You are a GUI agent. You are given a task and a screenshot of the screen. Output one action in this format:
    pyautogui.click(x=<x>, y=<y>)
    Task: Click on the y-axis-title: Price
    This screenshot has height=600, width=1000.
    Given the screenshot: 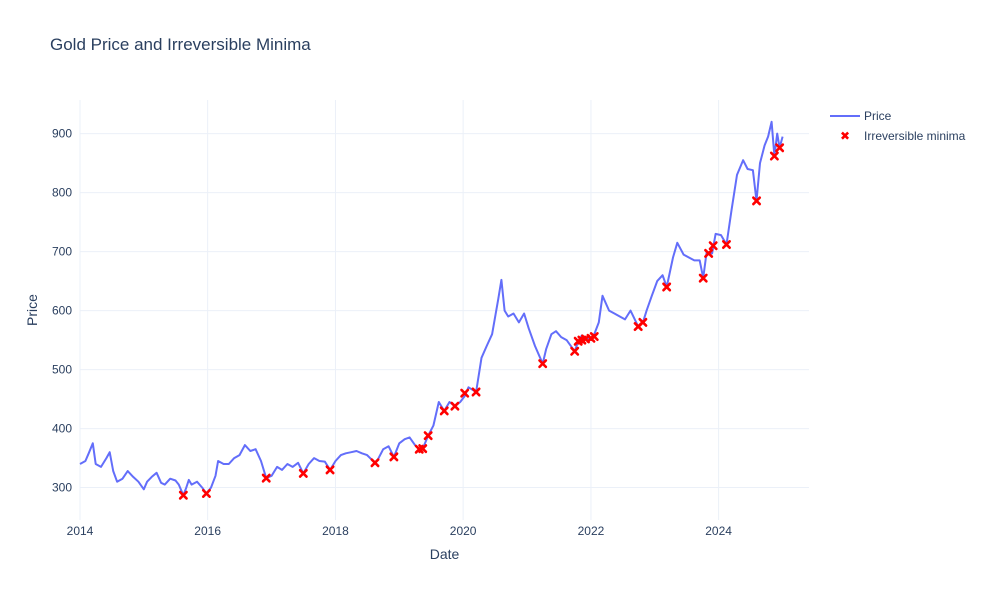 What is the action you would take?
    pyautogui.click(x=32, y=310)
    